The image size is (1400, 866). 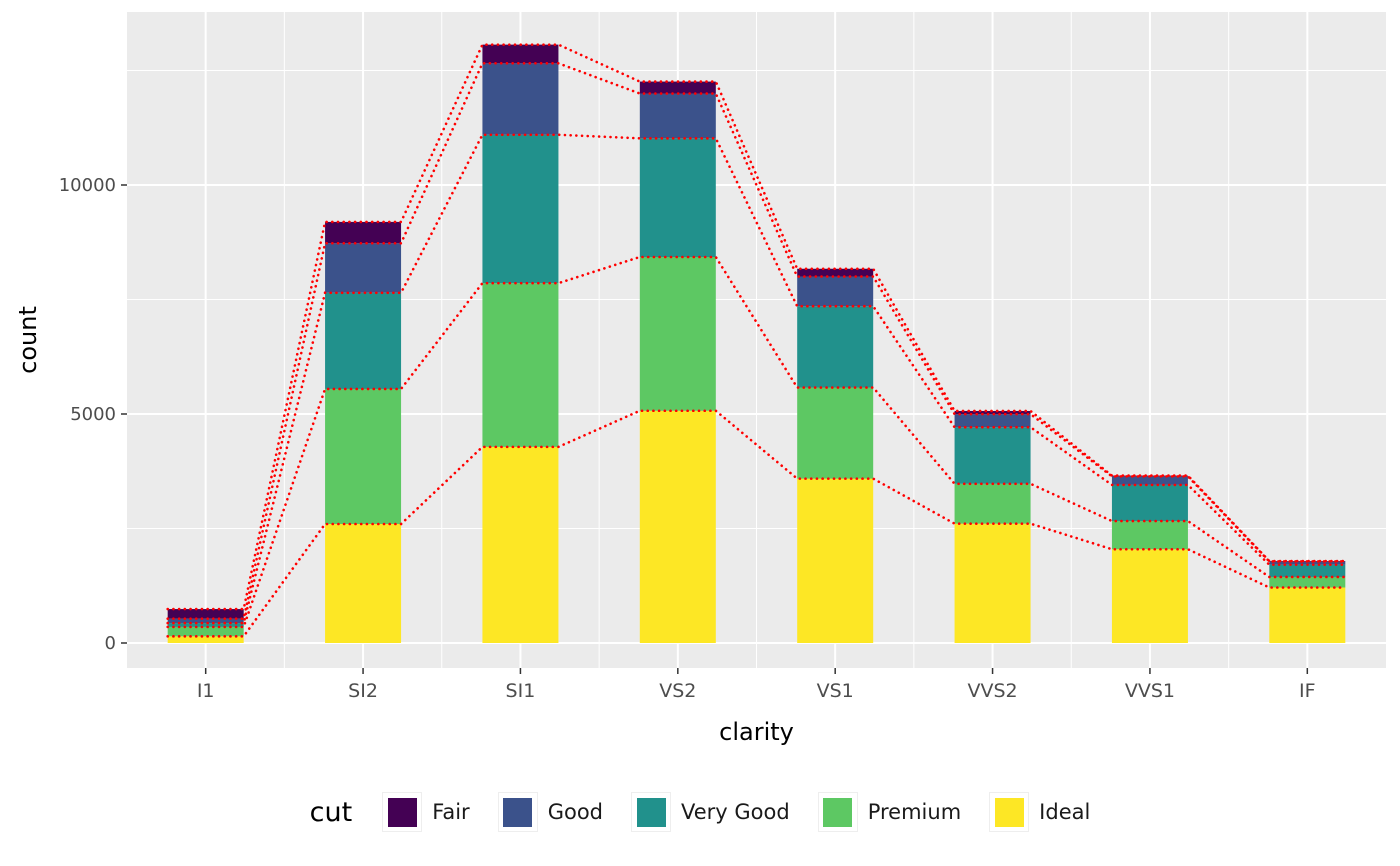 What do you see at coordinates (28, 340) in the screenshot?
I see `y-axis-title: count` at bounding box center [28, 340].